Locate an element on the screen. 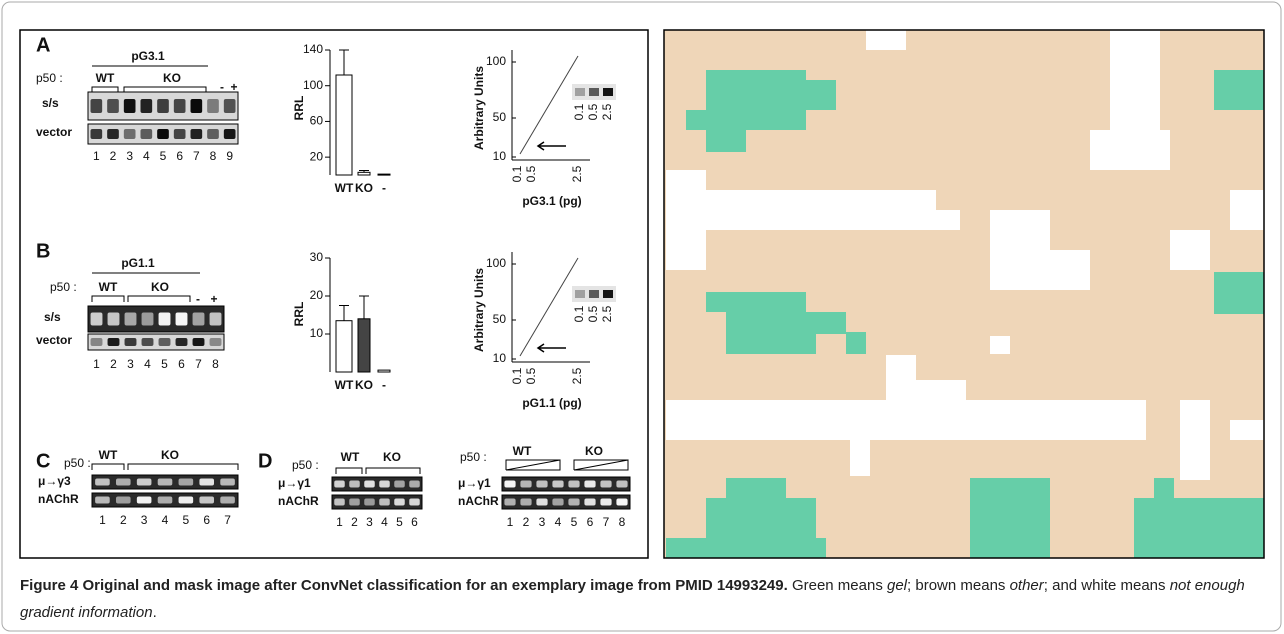  standard-curve is located at coordinates (549, 105).